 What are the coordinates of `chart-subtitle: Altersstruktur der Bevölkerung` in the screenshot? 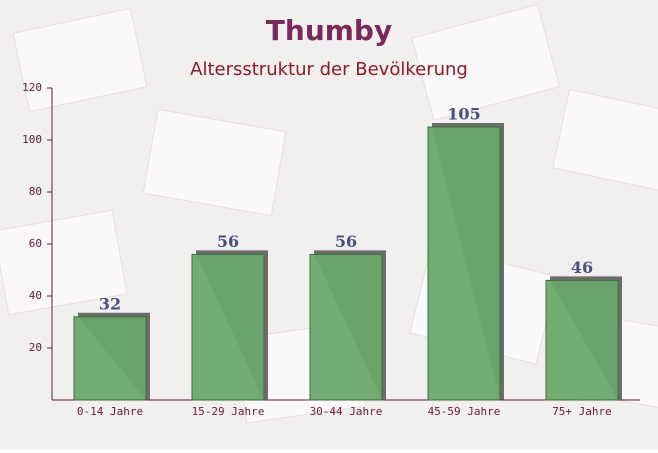 It's located at (329, 69).